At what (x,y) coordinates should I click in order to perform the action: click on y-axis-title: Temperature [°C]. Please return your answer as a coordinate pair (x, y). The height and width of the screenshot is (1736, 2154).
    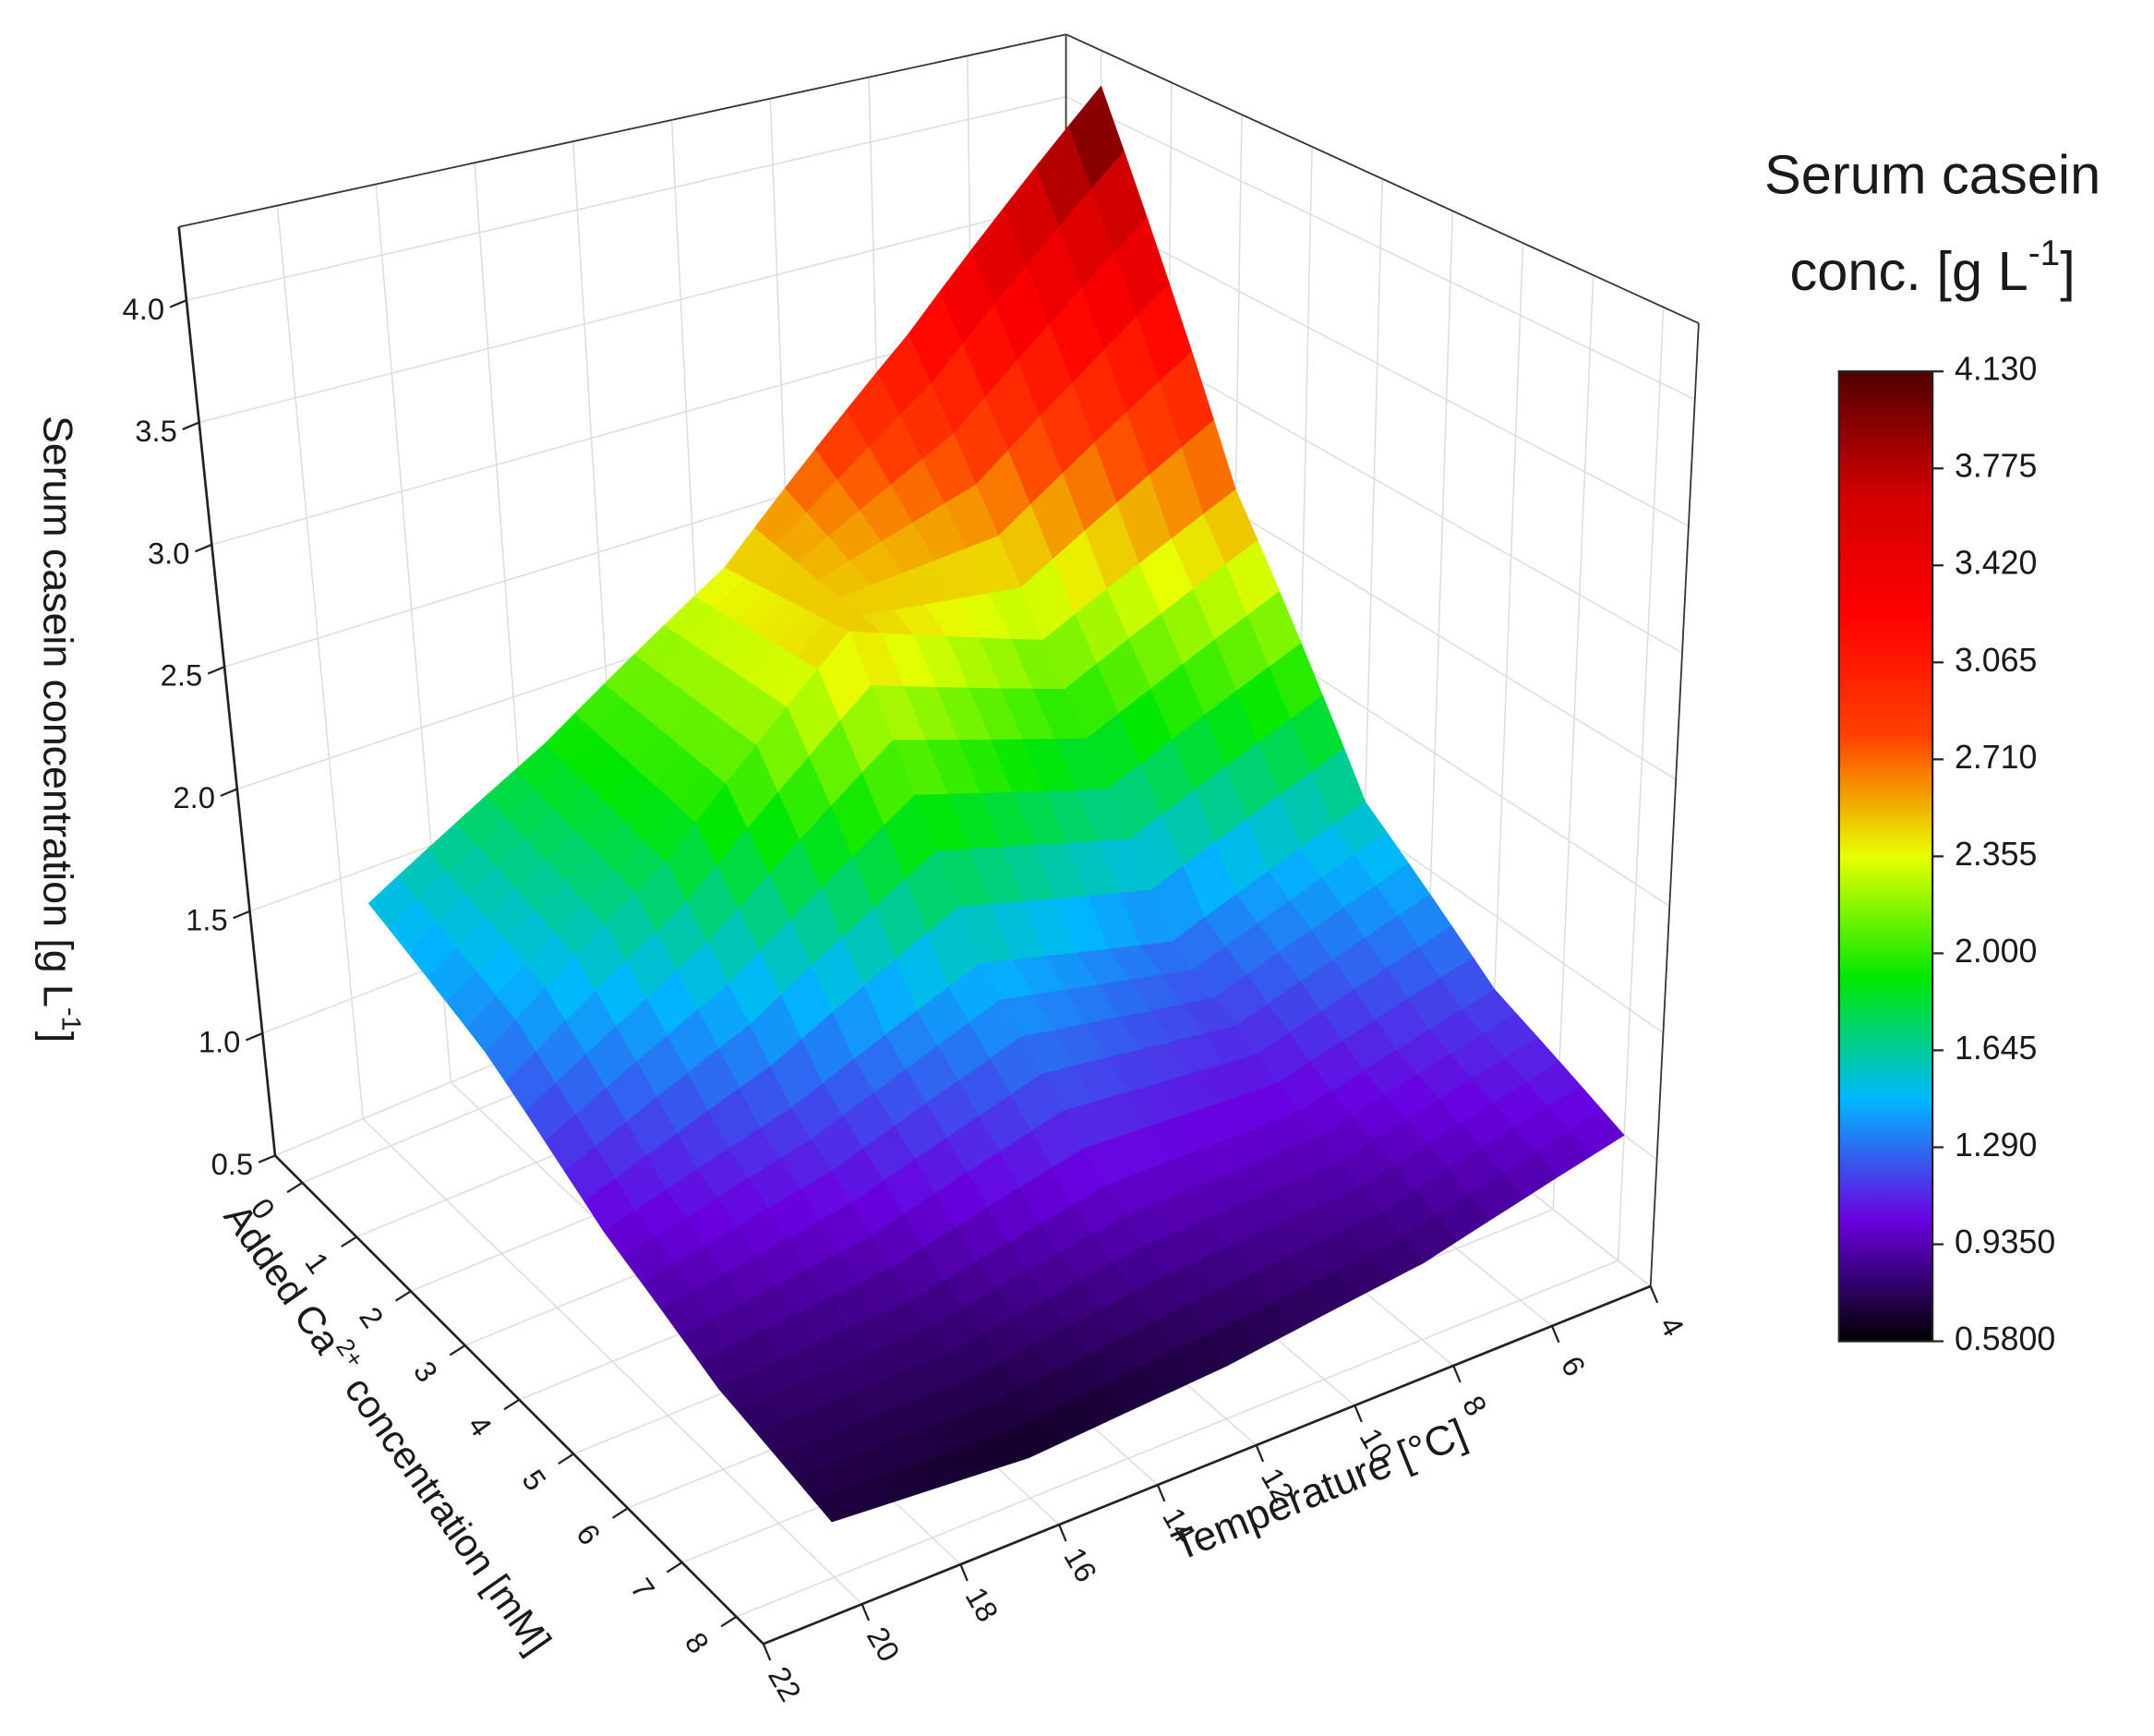
    Looking at the image, I should click on (1319, 1490).